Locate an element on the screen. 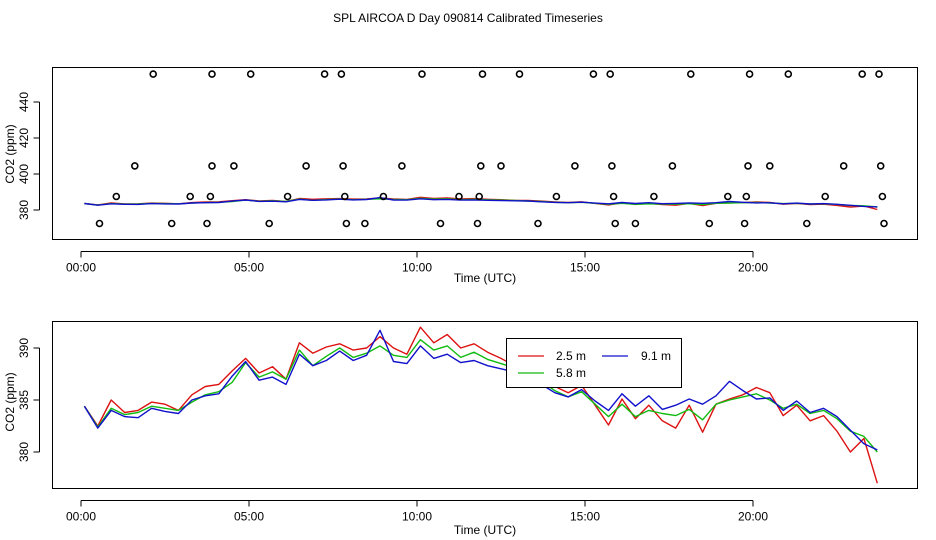 The image size is (936, 540). bot-ytick-label-1: 385 is located at coordinates (24, 400).